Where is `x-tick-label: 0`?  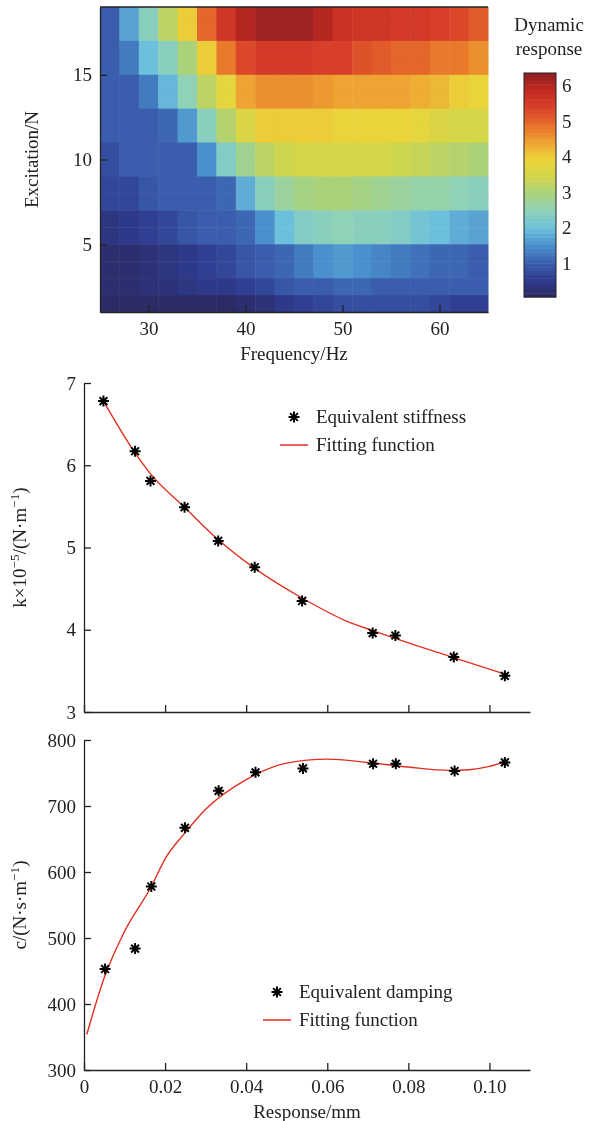 x-tick-label: 0 is located at coordinates (84, 1087).